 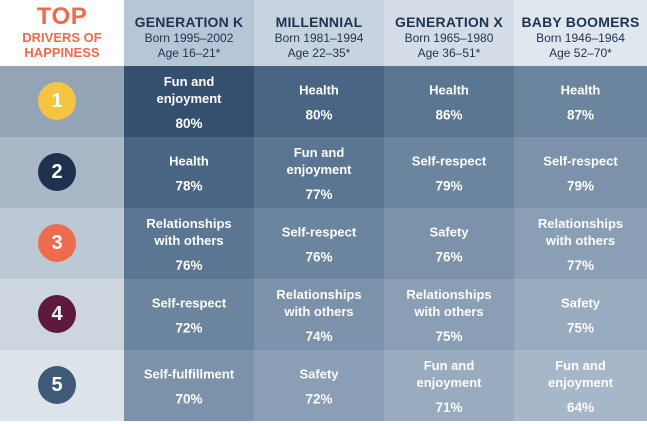 What do you see at coordinates (62, 16) in the screenshot?
I see `title-top: TOP` at bounding box center [62, 16].